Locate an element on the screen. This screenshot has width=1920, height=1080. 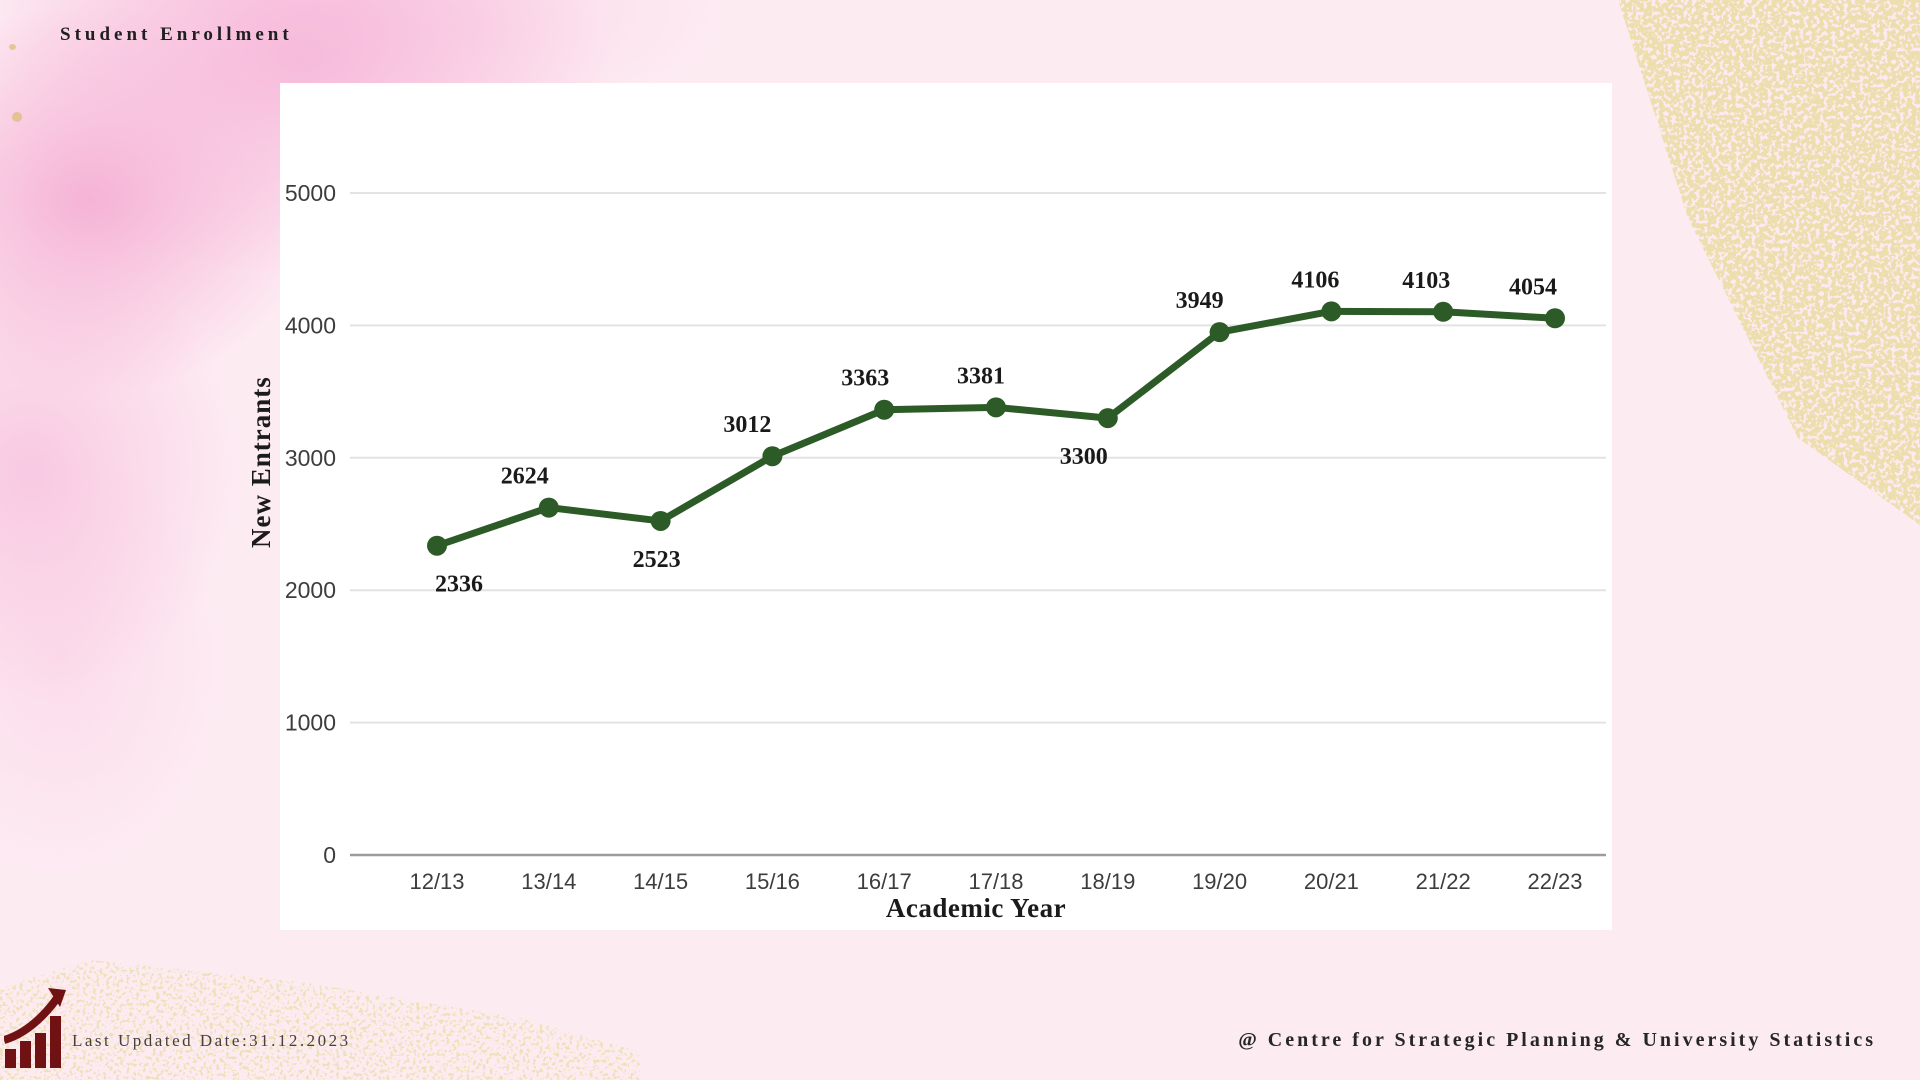
data-label: 3300 is located at coordinates (1084, 457).